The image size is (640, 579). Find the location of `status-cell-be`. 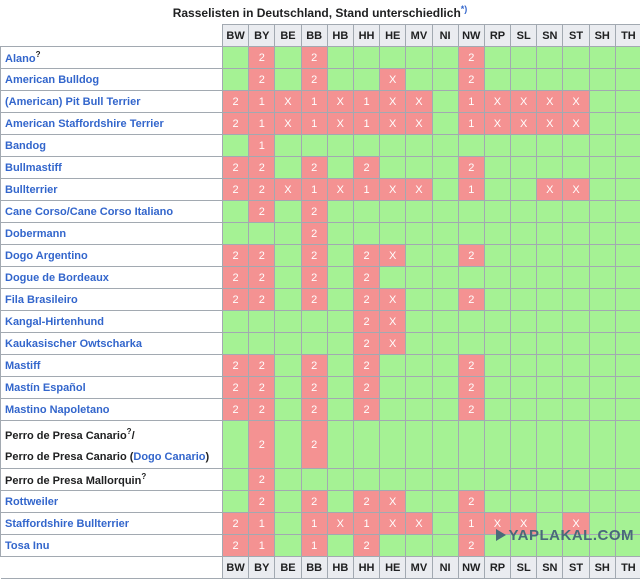

status-cell-be is located at coordinates (288, 168).